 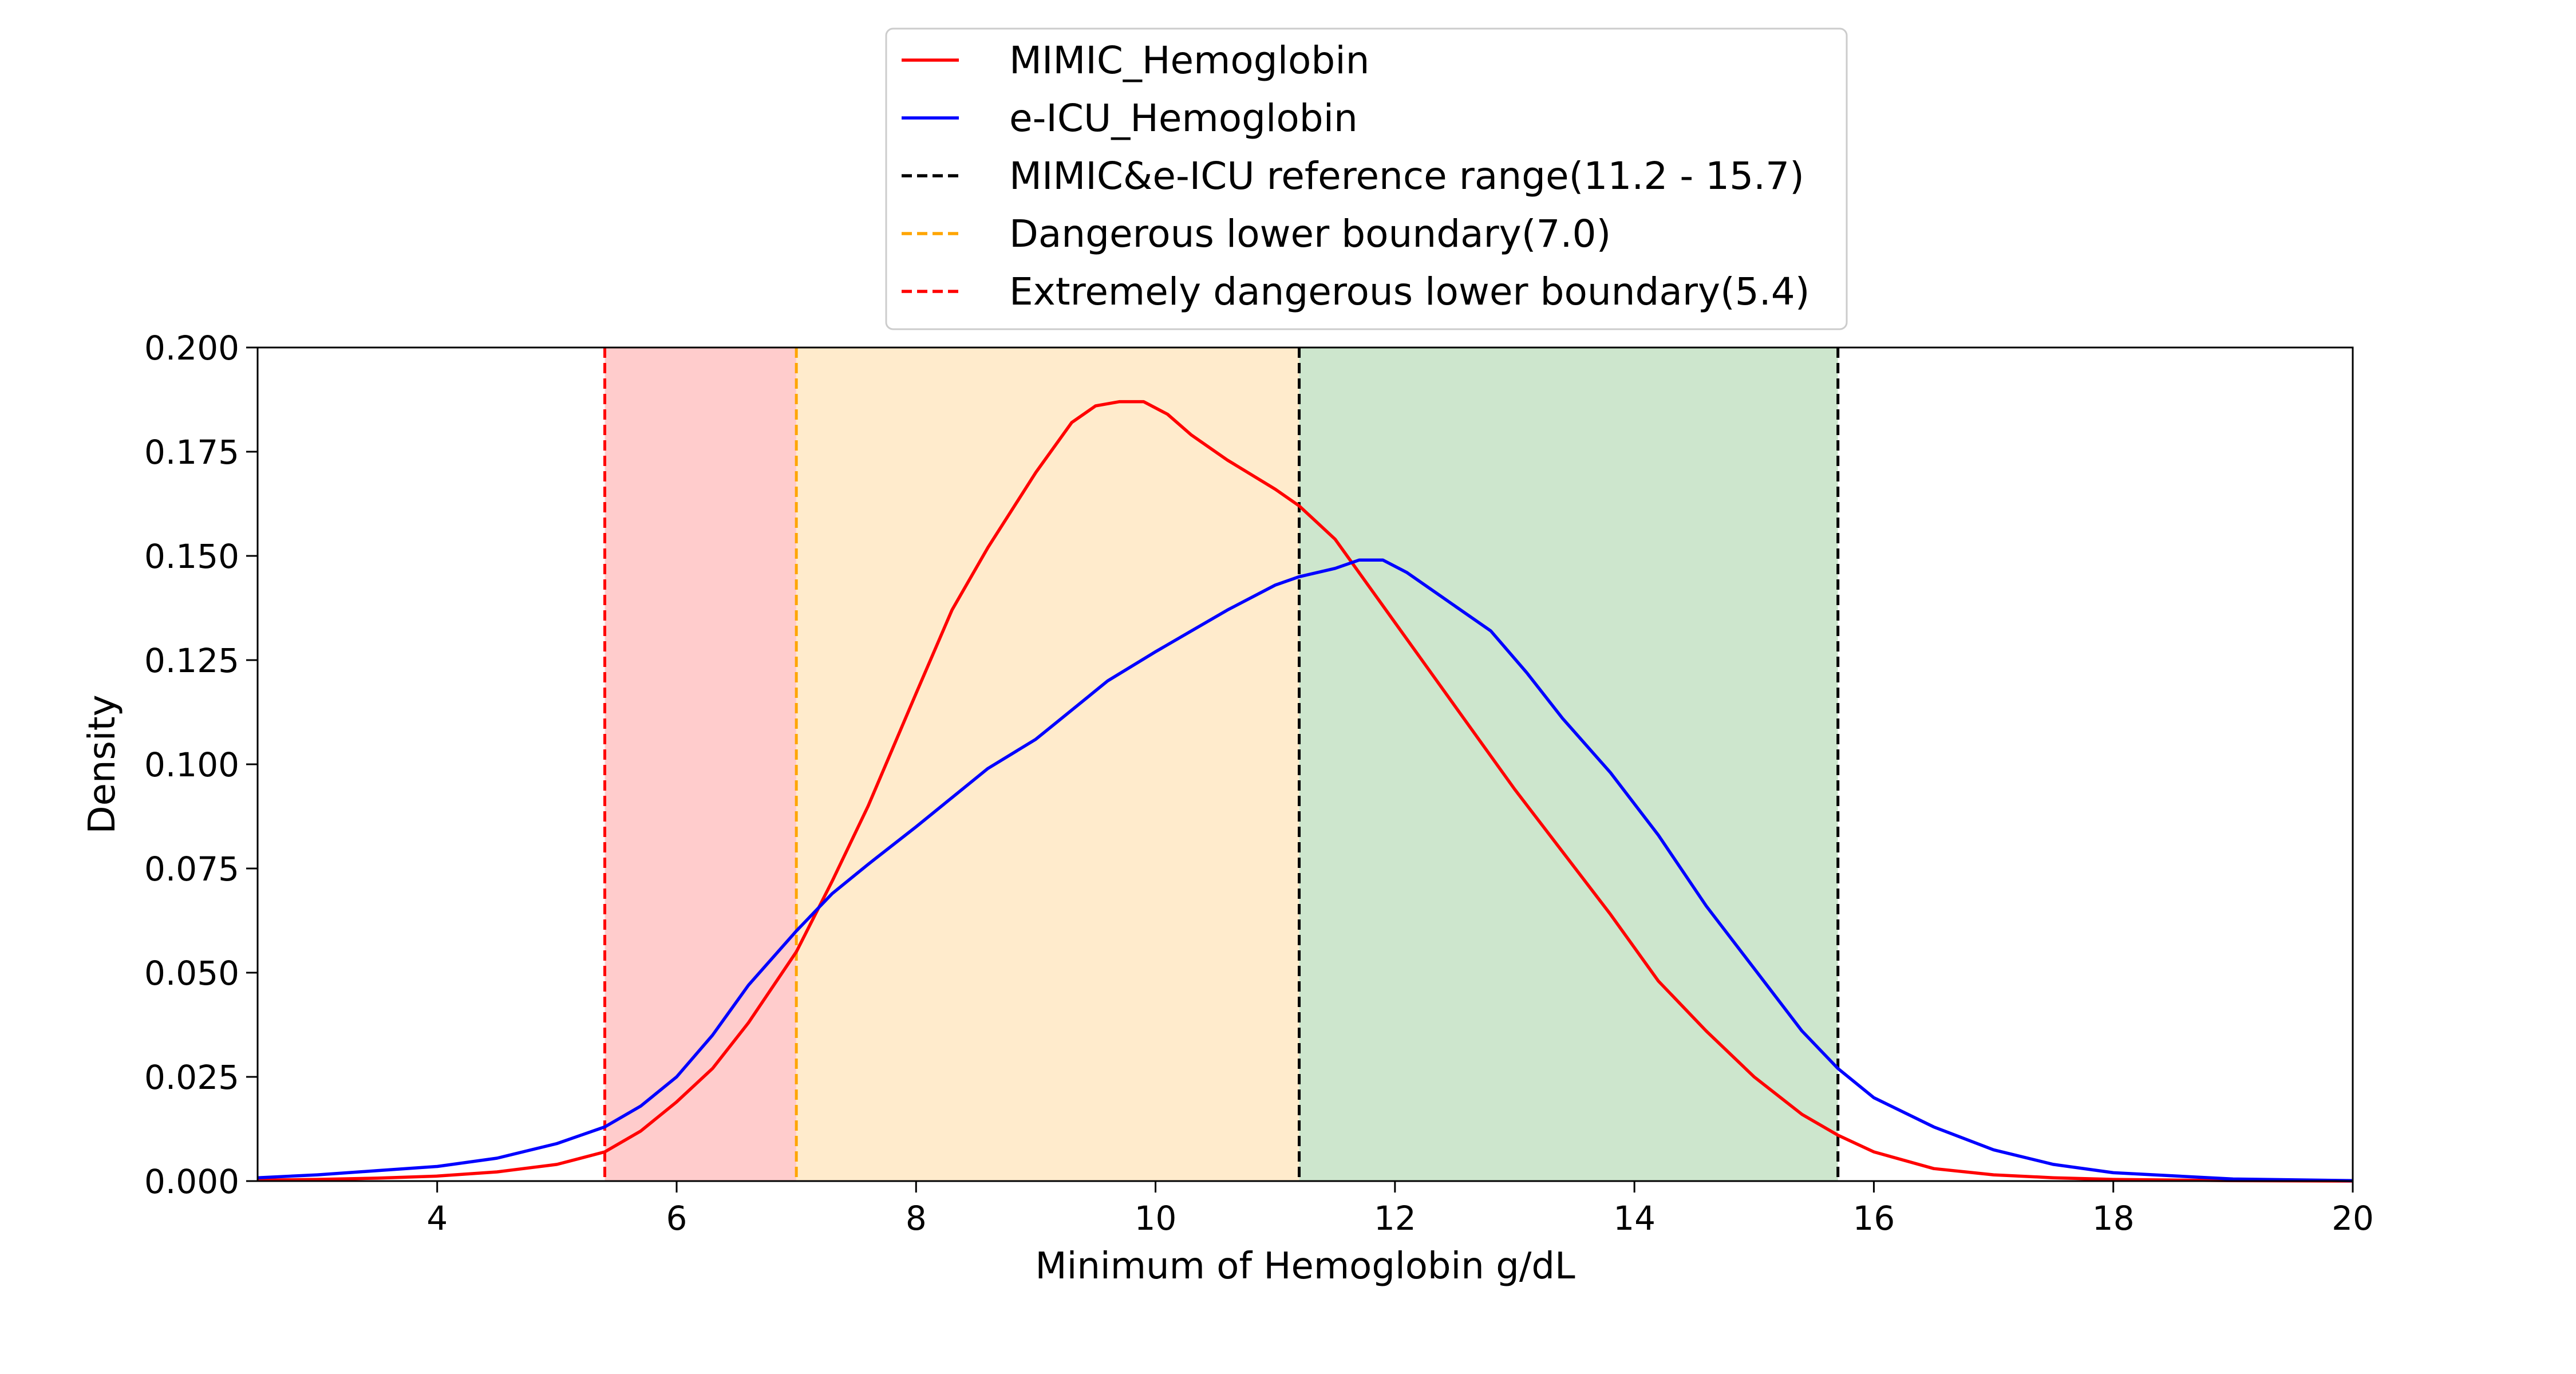 I want to click on y-axis-label: Density, so click(x=102, y=764).